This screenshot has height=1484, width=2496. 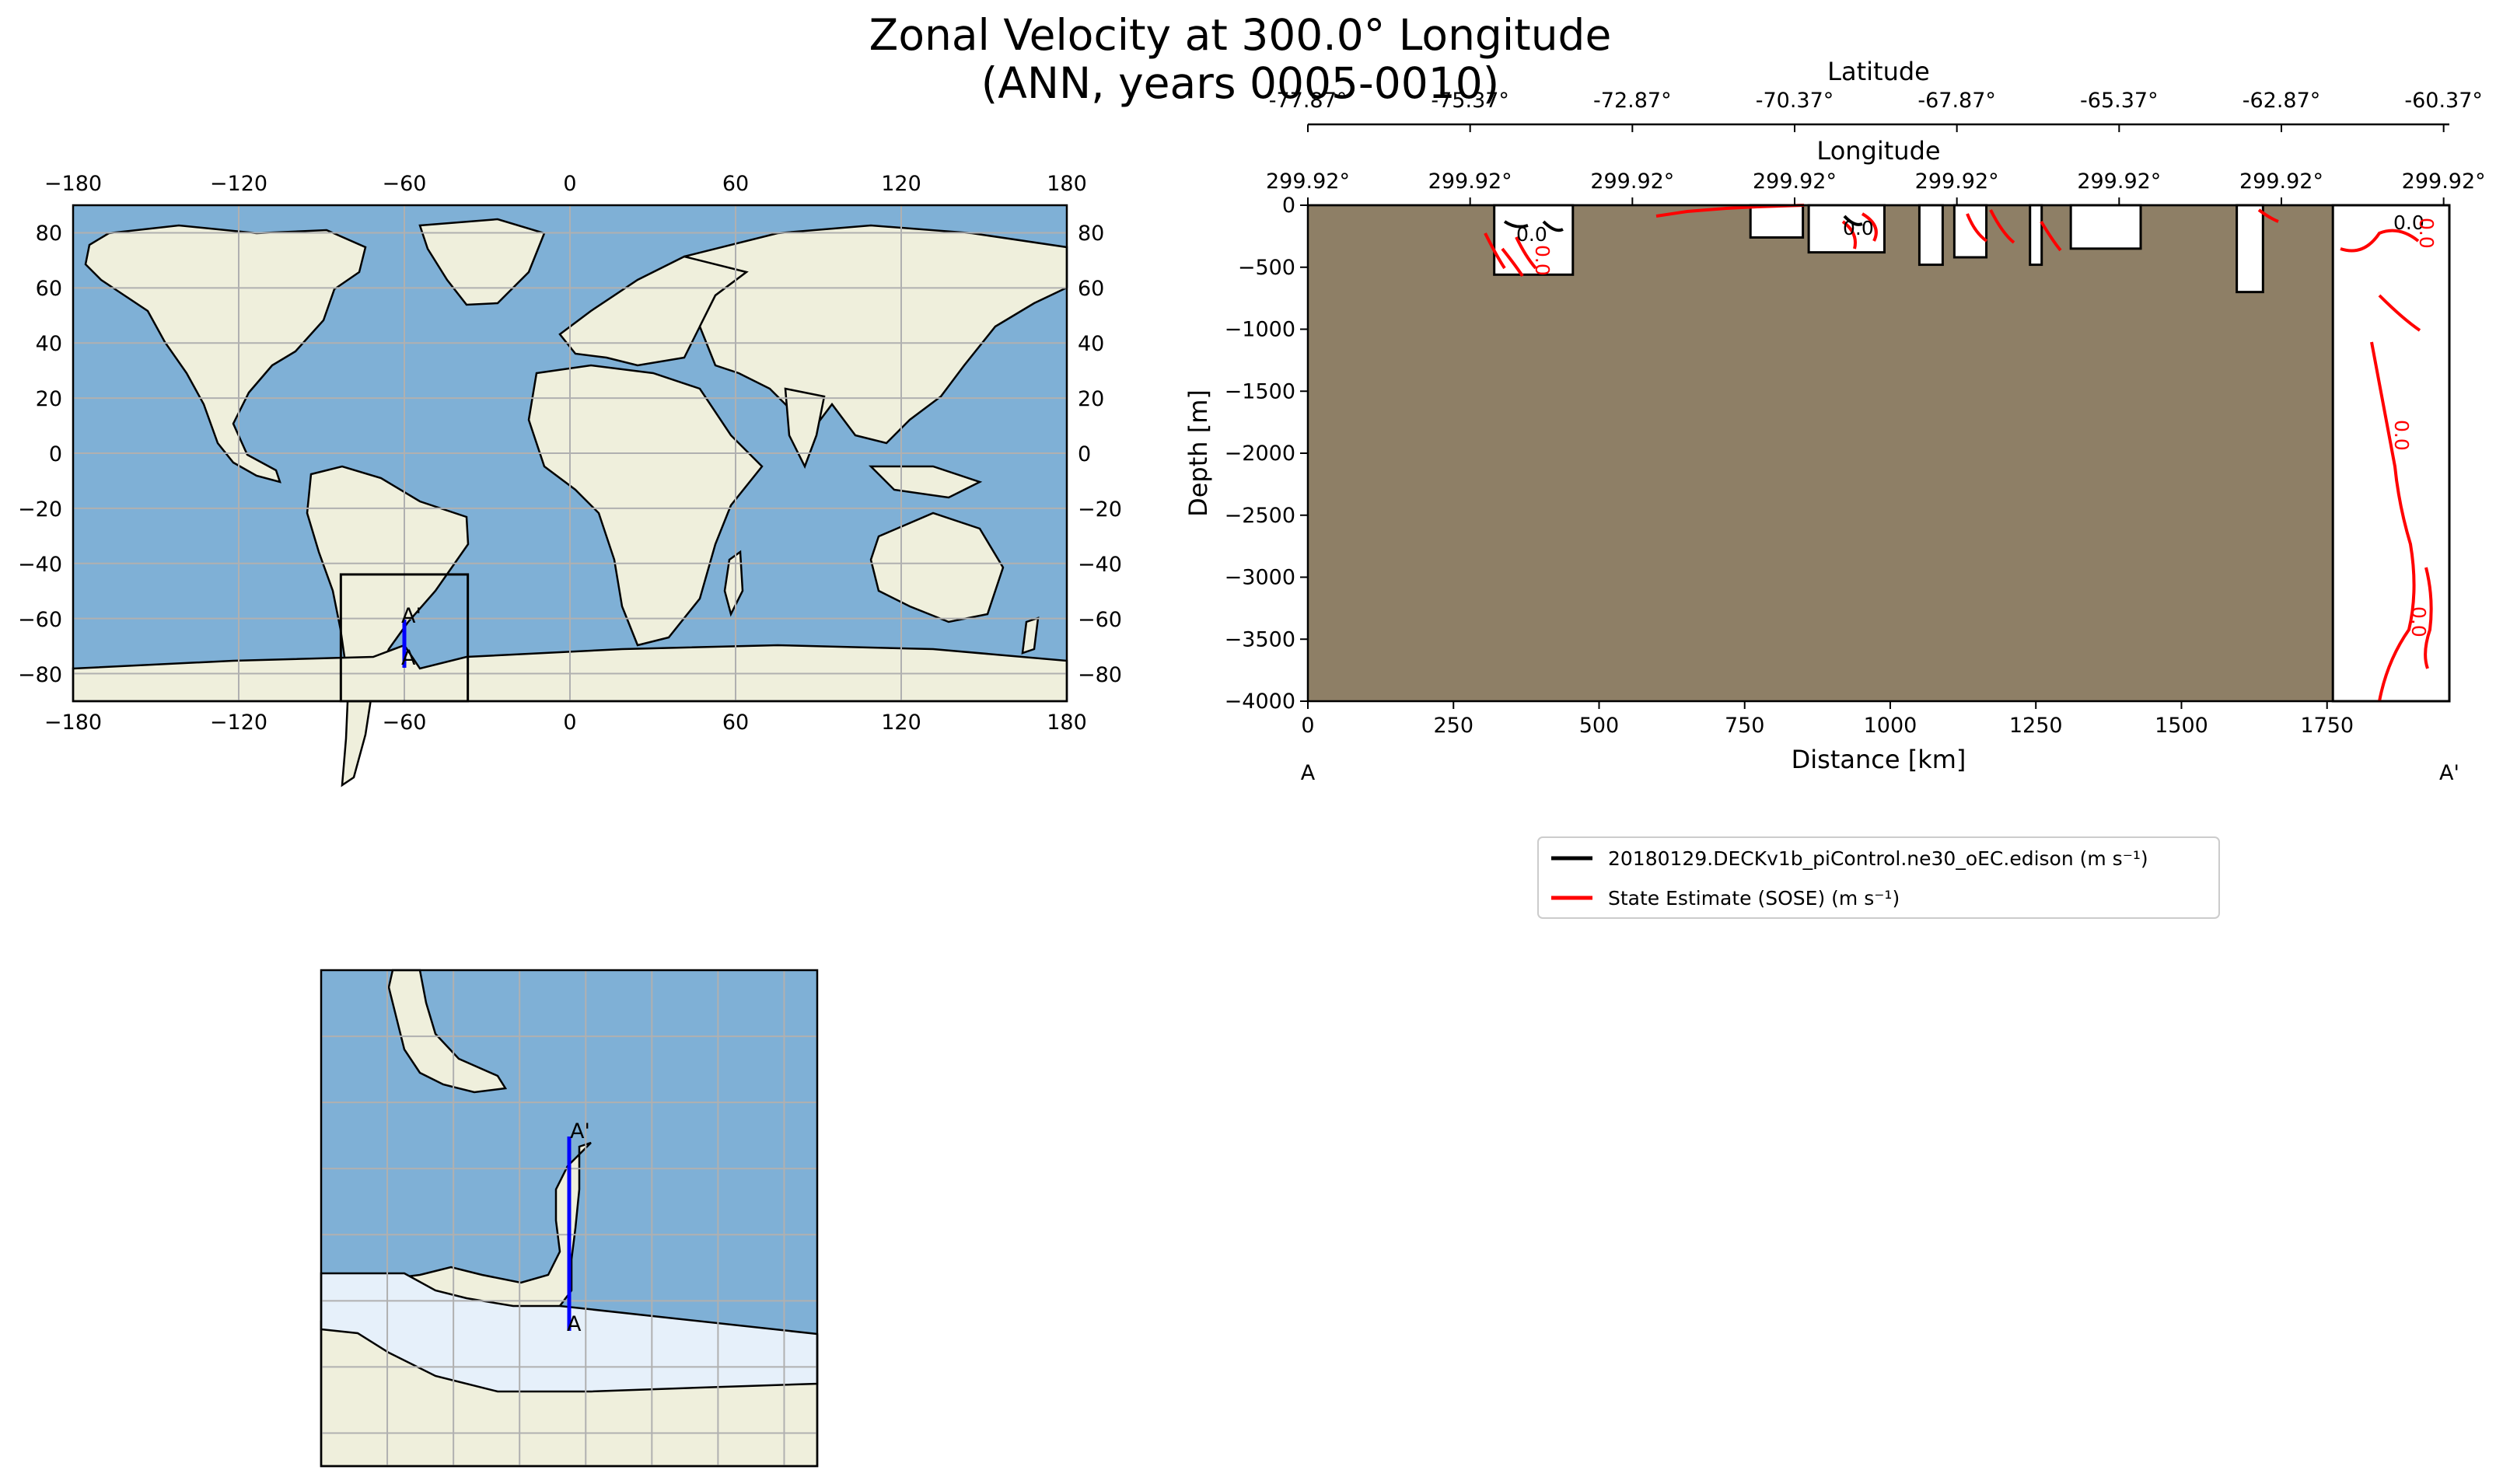 I want to click on latitude-axis-label: Latitude, so click(x=1878, y=71).